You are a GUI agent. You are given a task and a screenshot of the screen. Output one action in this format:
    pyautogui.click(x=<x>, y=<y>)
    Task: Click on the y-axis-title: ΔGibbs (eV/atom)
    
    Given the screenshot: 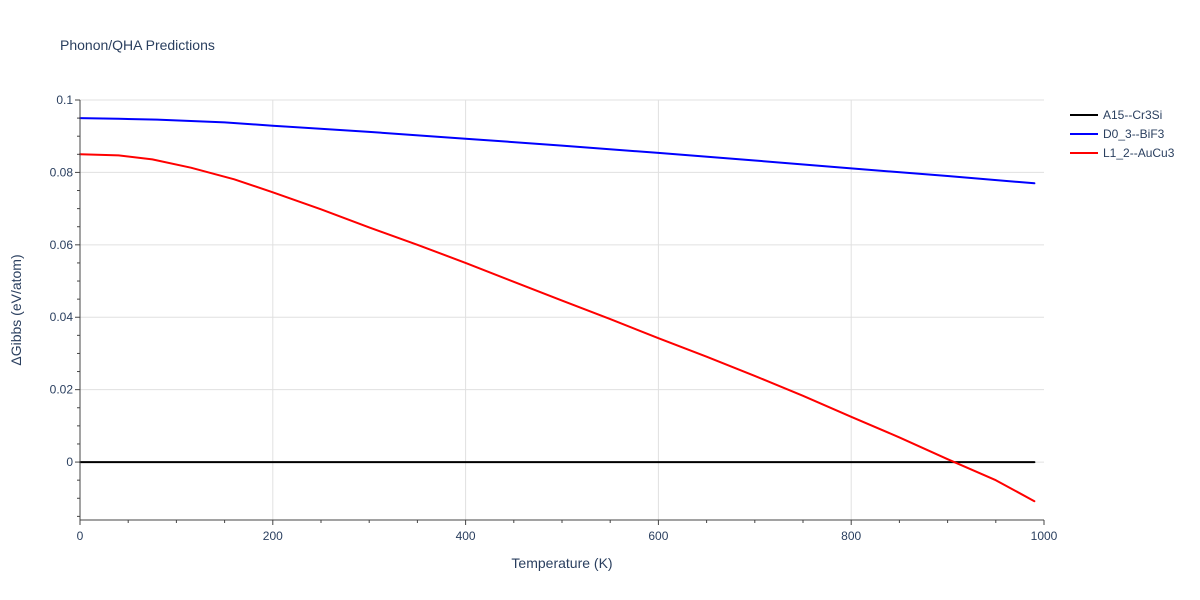 What is the action you would take?
    pyautogui.click(x=16, y=309)
    